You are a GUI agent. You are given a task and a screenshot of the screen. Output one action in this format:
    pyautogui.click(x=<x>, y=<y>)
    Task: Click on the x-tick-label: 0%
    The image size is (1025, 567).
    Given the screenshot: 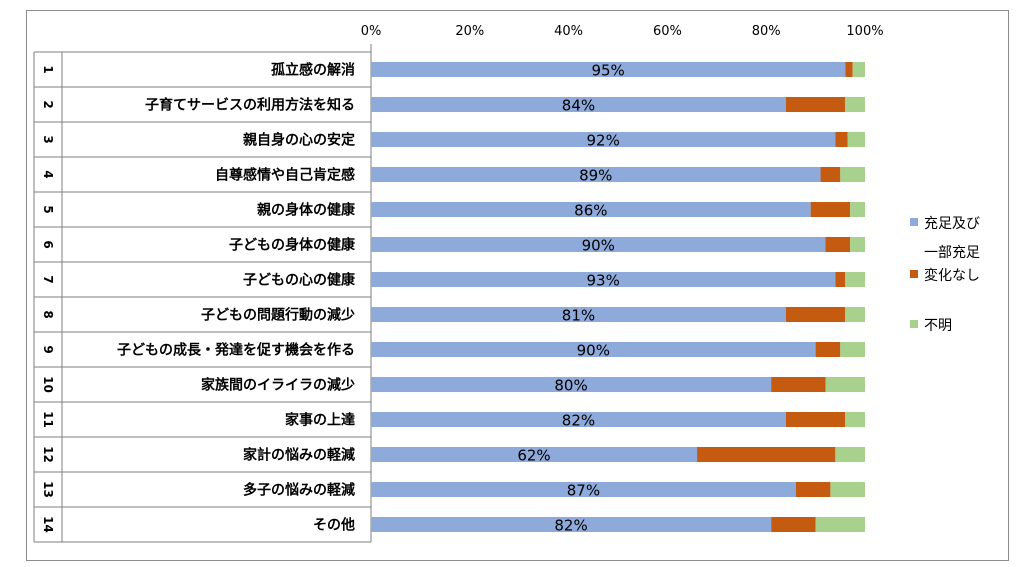 What is the action you would take?
    pyautogui.click(x=371, y=31)
    